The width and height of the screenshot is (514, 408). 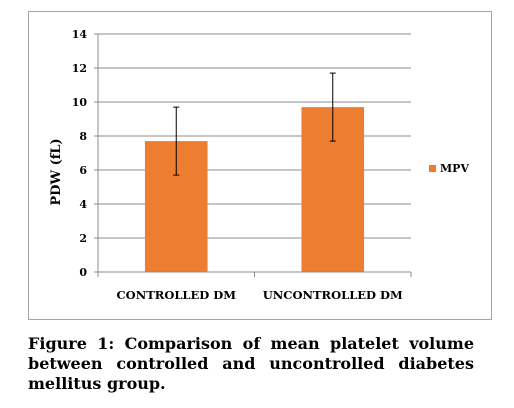 I want to click on y-tick-label: 12, so click(x=79, y=68).